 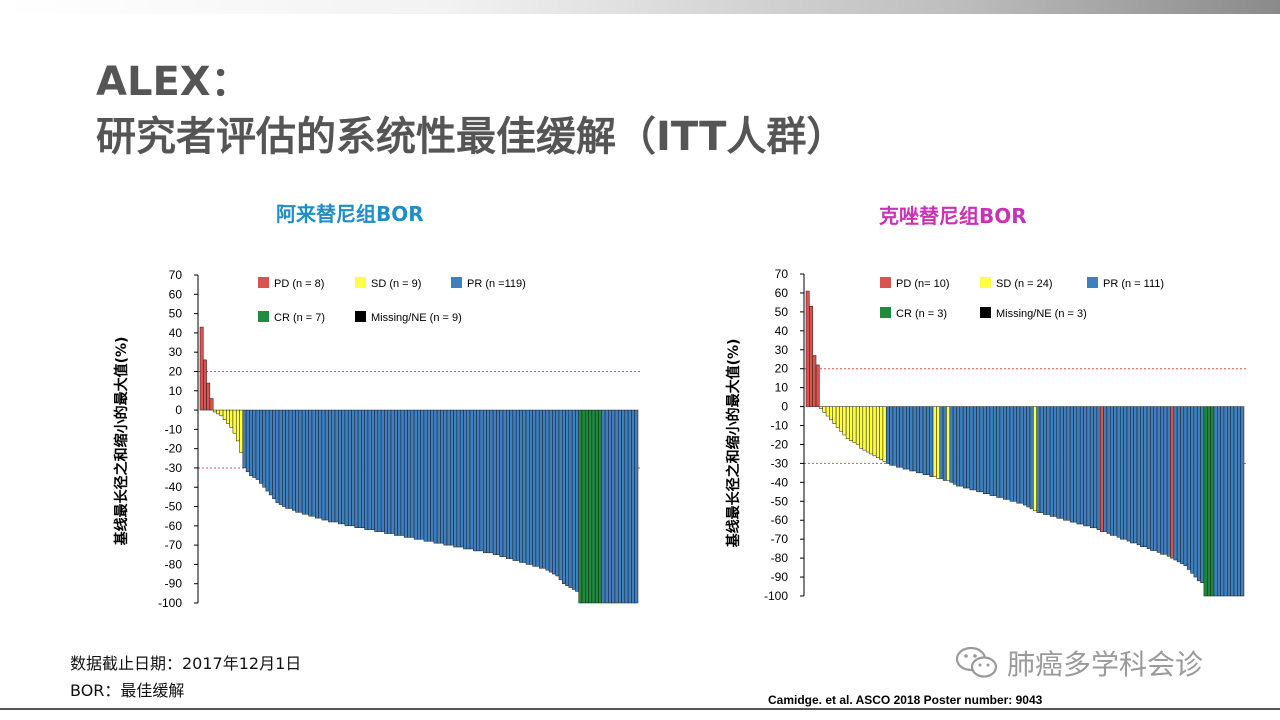 I want to click on top-decor-bar, so click(x=640, y=7).